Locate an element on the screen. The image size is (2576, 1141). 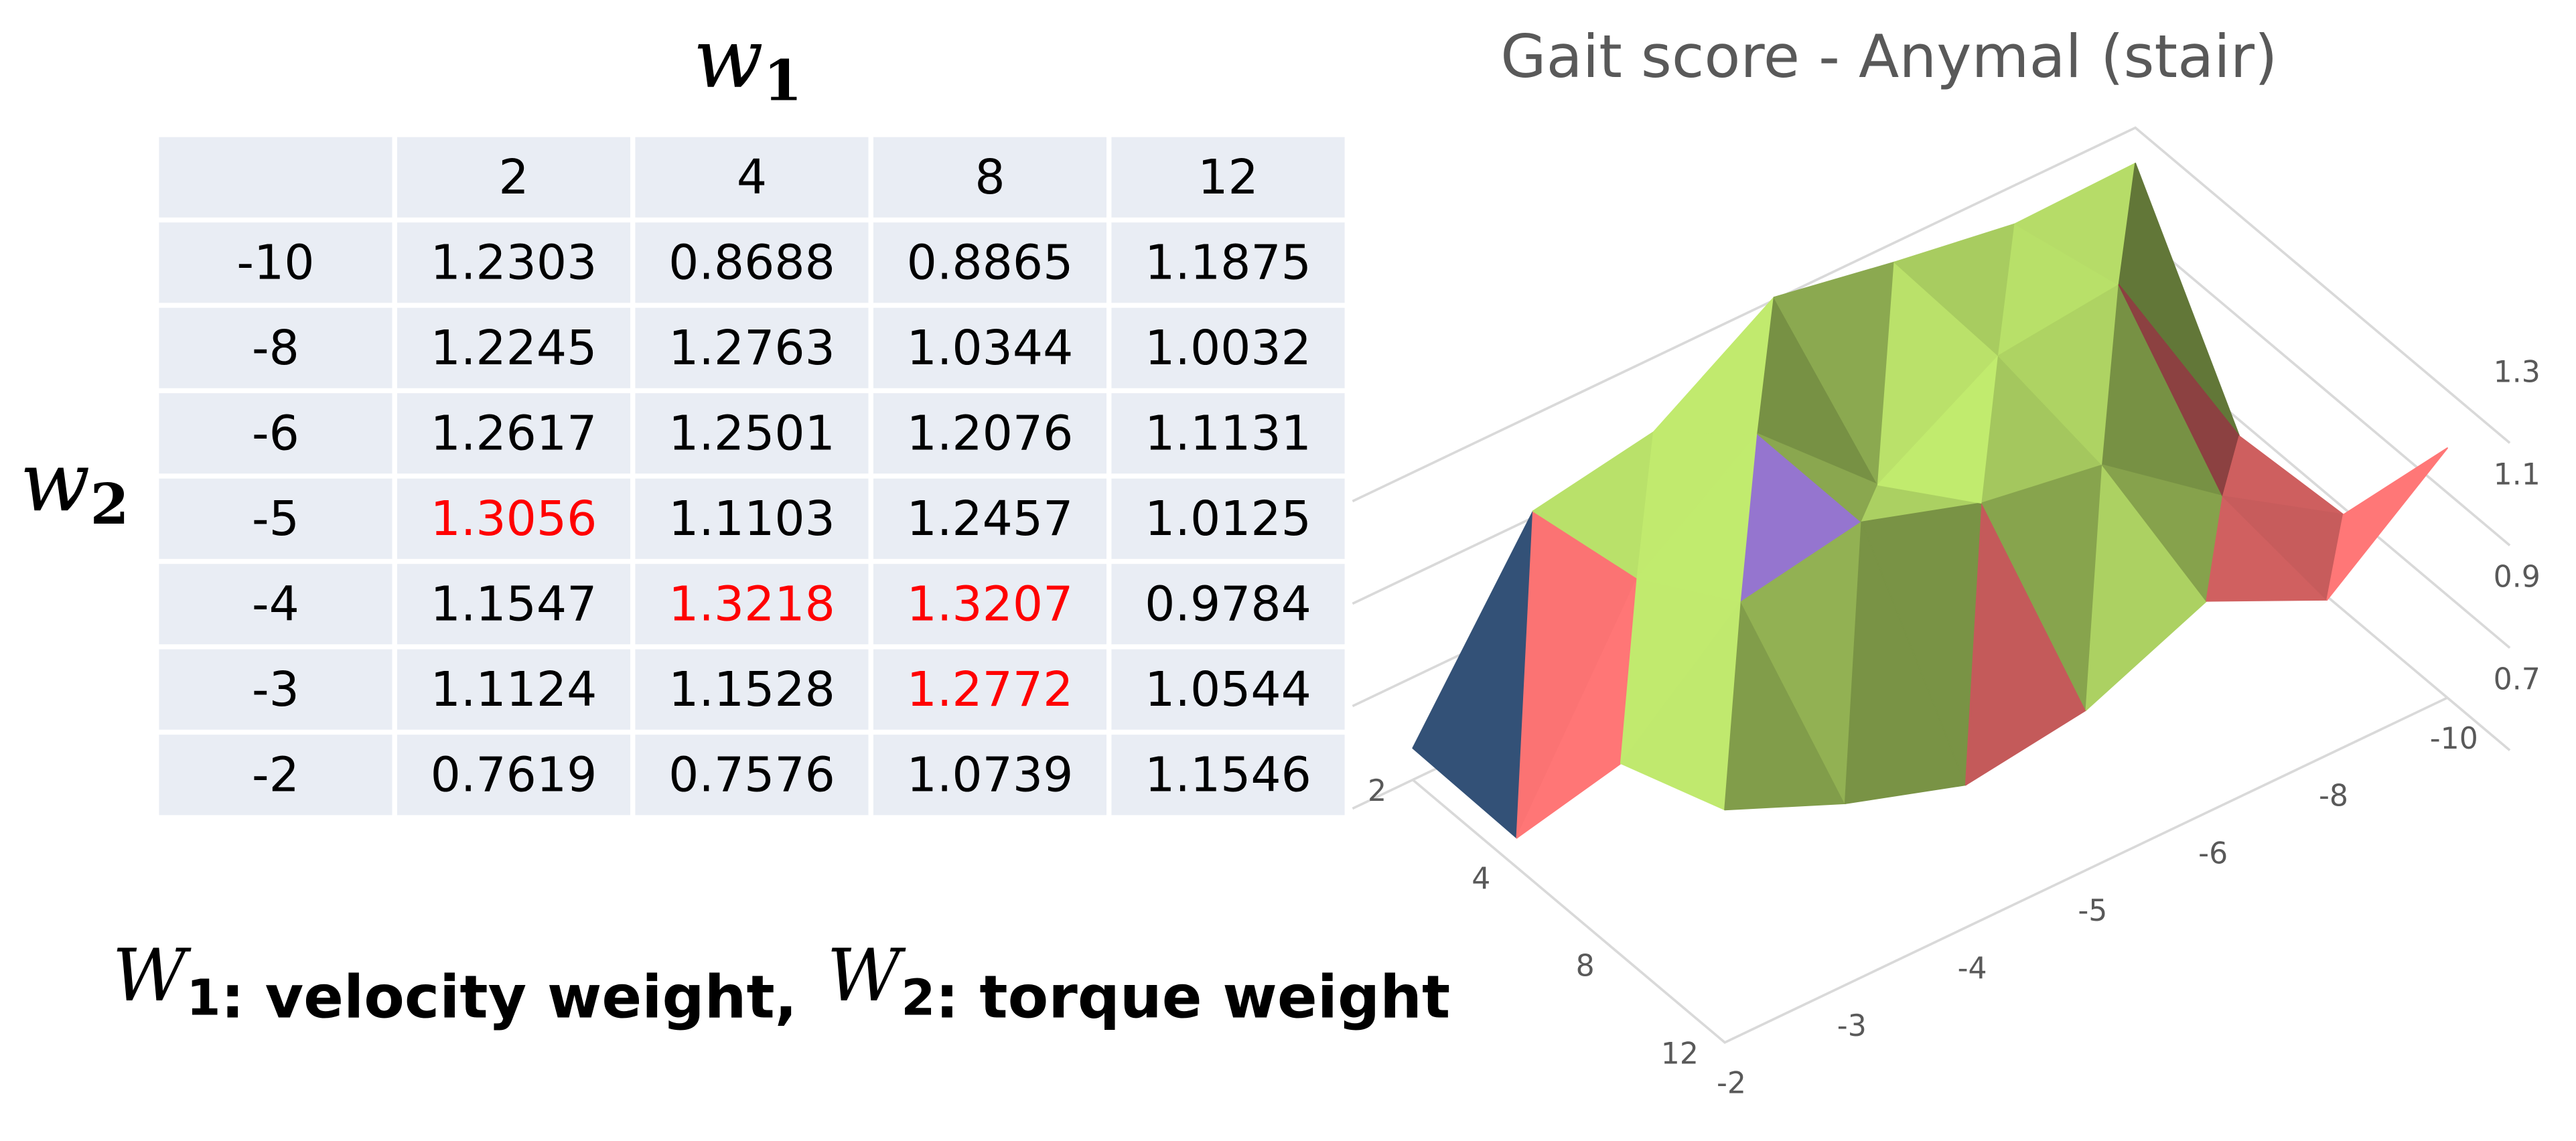
y-tick-label: -6 is located at coordinates (2213, 853).